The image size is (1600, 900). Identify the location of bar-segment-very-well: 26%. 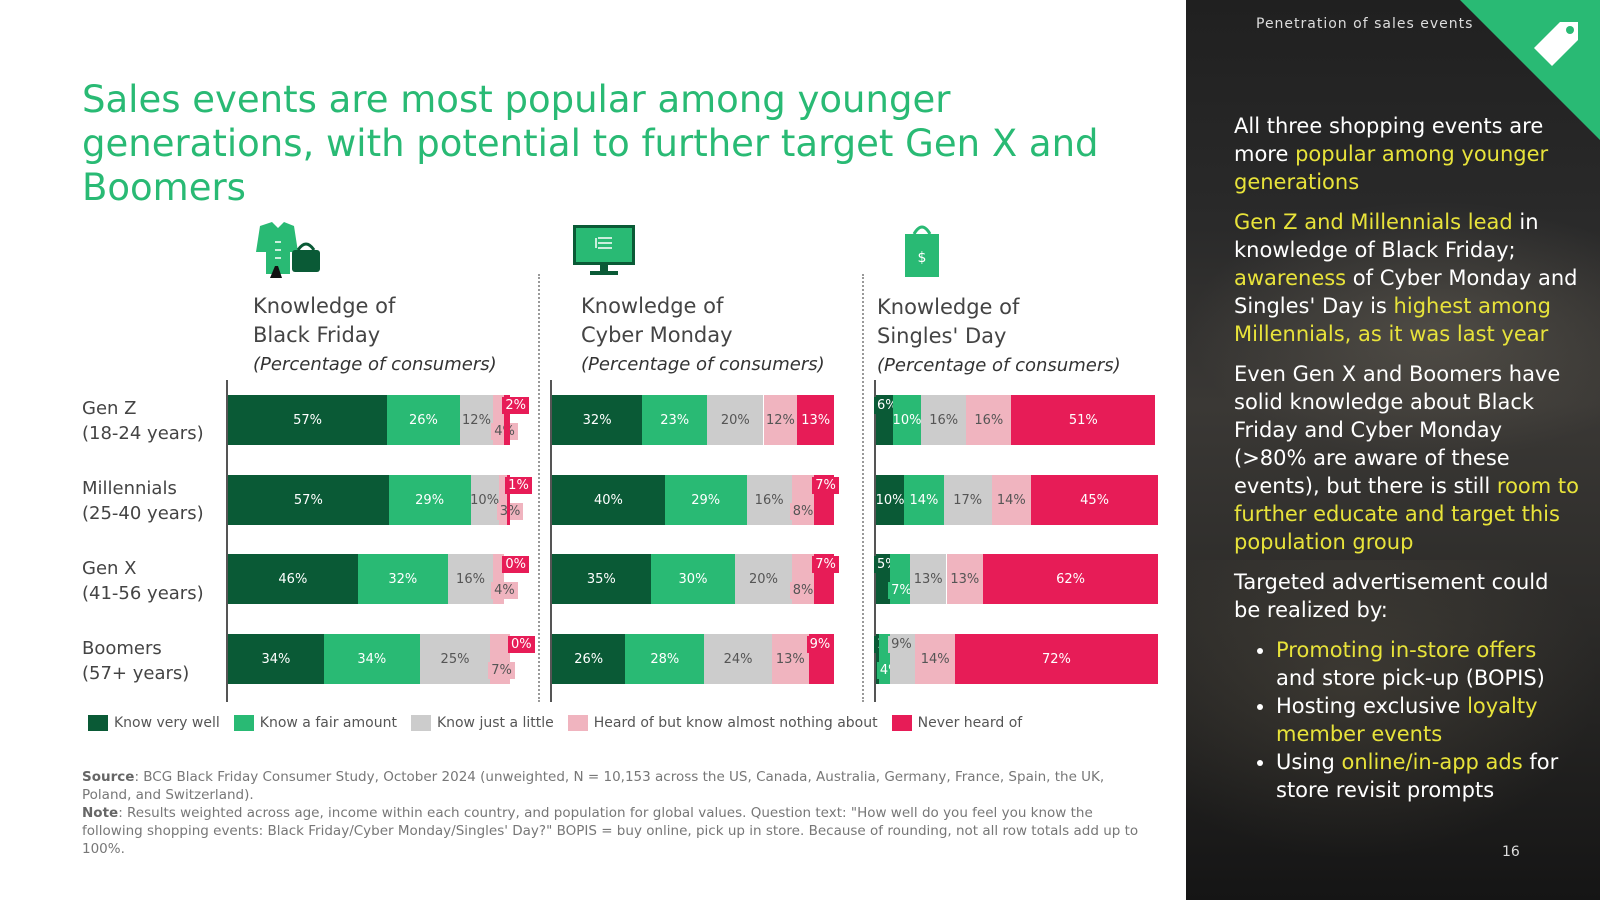
(589, 659).